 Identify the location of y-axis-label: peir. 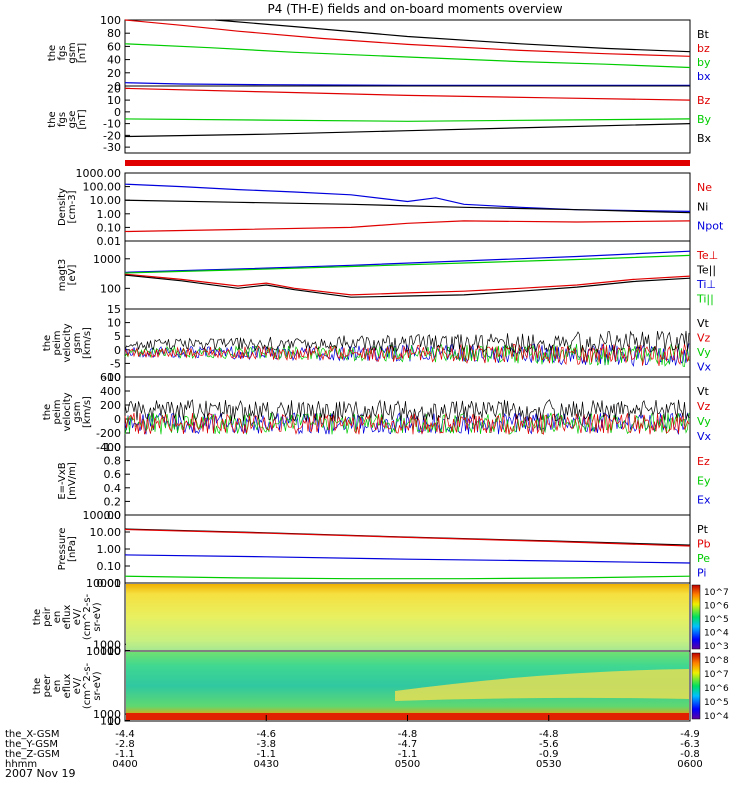
(47, 616).